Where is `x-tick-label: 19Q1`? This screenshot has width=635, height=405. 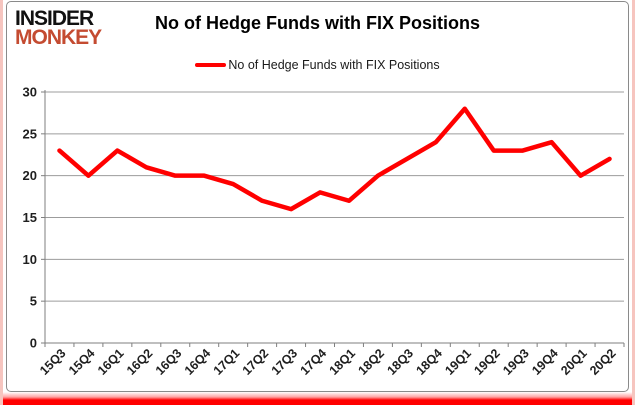
x-tick-label: 19Q1 is located at coordinates (458, 362).